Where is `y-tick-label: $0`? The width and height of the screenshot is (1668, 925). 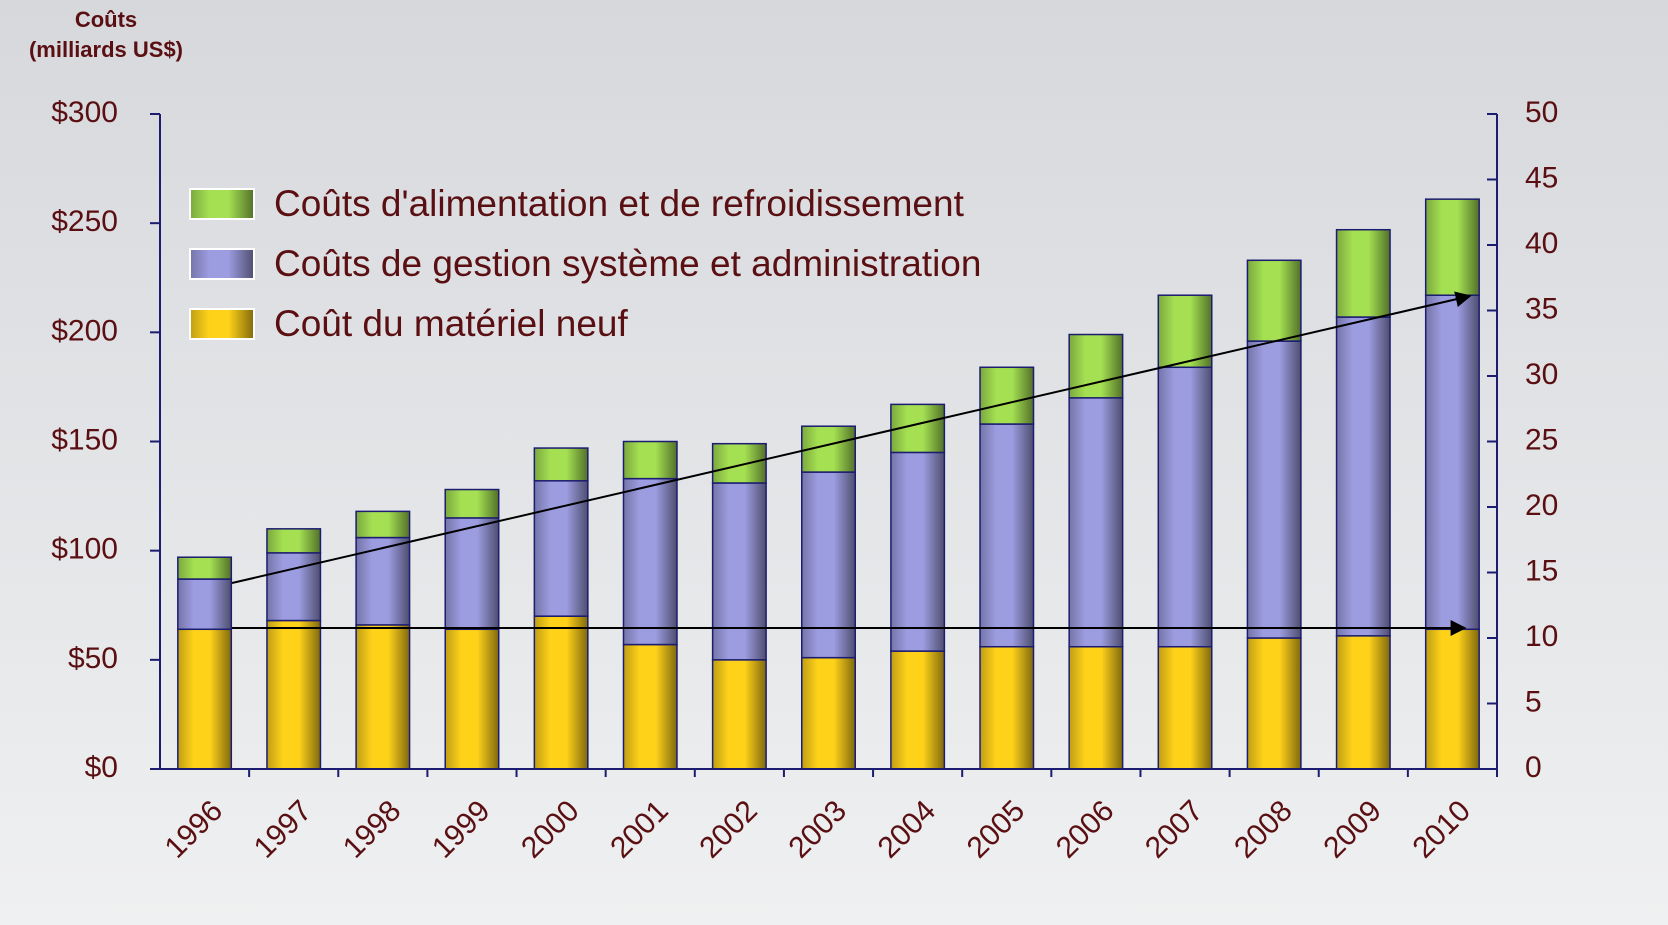 y-tick-label: $0 is located at coordinates (101, 767).